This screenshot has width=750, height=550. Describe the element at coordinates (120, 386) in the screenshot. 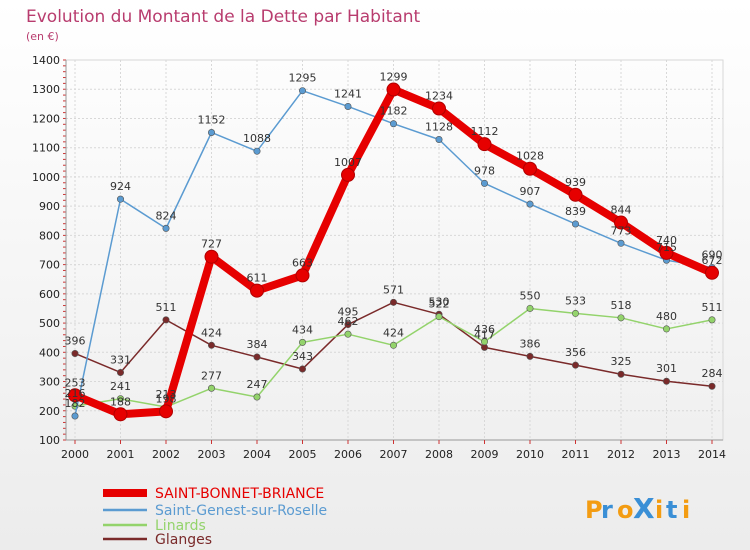

I see `data-label: 241` at that location.